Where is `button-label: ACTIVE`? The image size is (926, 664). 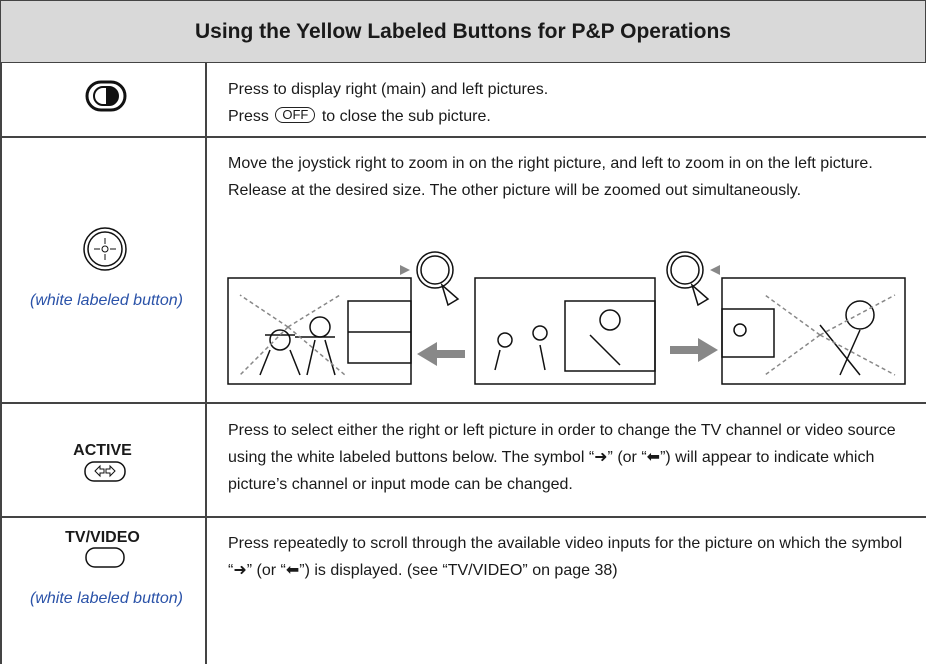 button-label: ACTIVE is located at coordinates (102, 450).